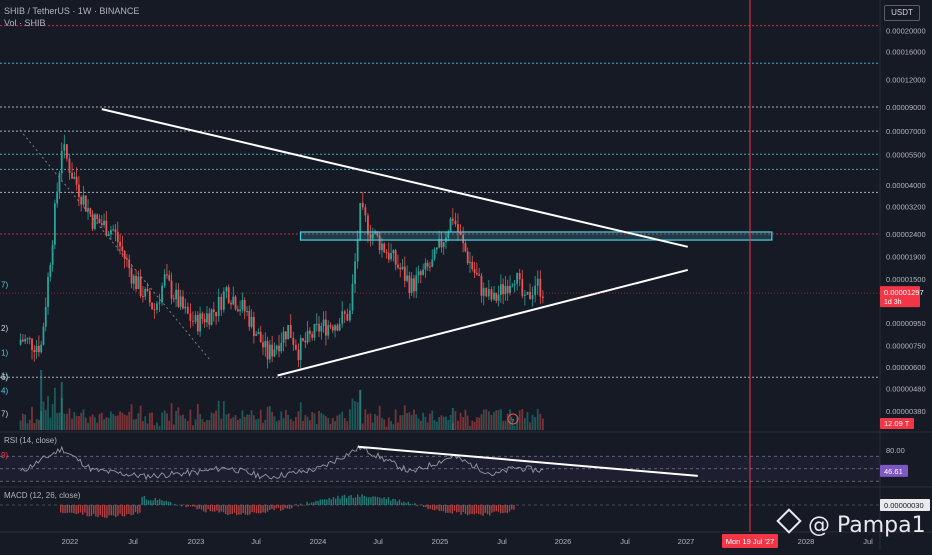 The image size is (932, 555). Describe the element at coordinates (625, 541) in the screenshot. I see `time-tick-label: Jul` at that location.